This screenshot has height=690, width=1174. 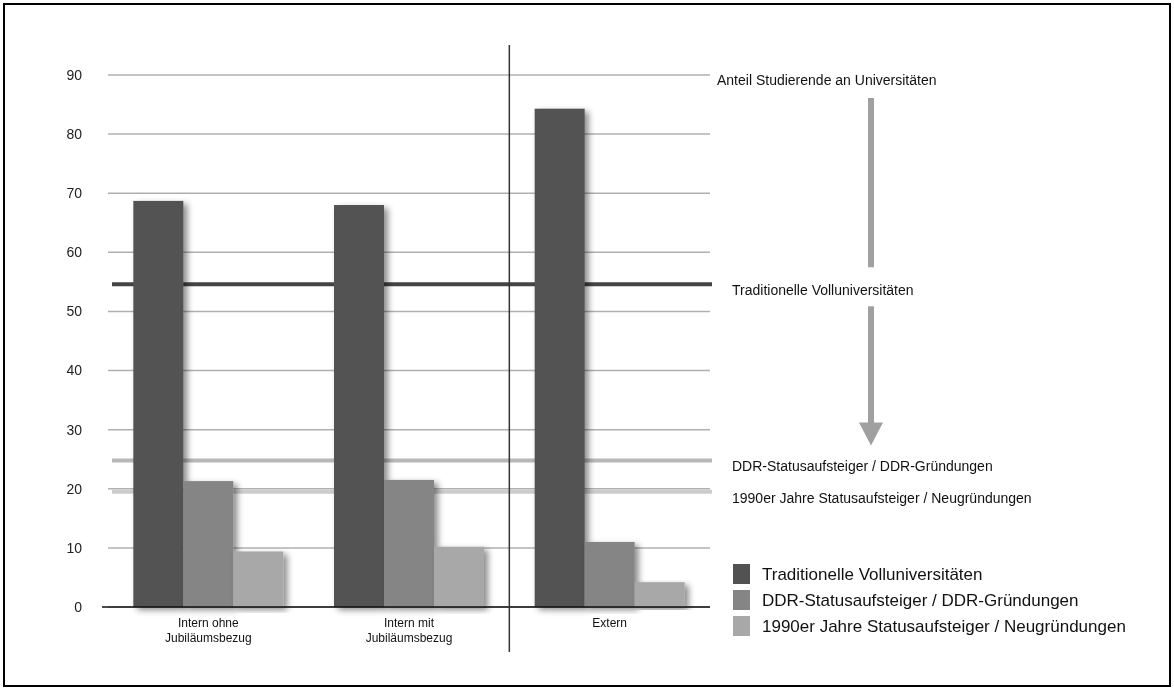 What do you see at coordinates (74, 74) in the screenshot?
I see `y-tick-label: 90` at bounding box center [74, 74].